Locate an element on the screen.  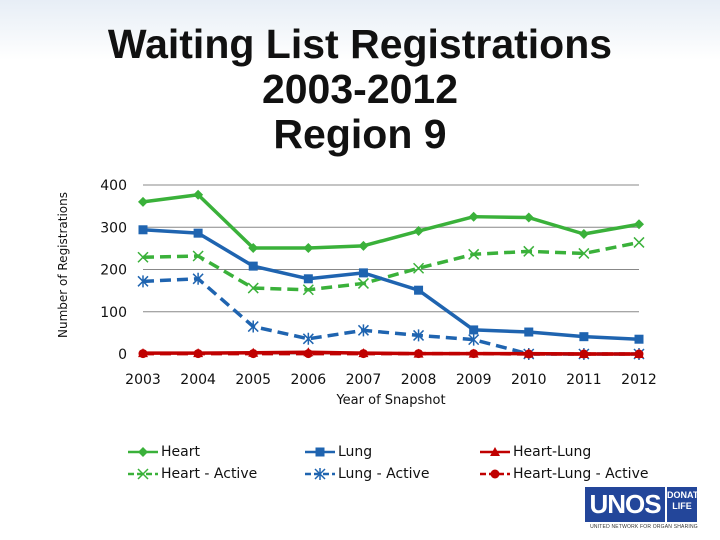
data-point-heart-2012 is located at coordinates (639, 224).